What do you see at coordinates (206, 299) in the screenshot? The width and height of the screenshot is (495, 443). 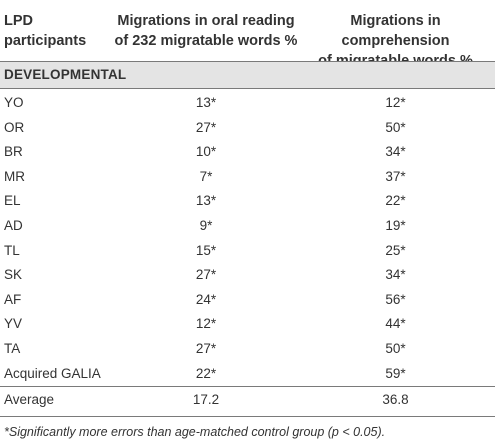 I see `oral-reading-cell: 24*` at bounding box center [206, 299].